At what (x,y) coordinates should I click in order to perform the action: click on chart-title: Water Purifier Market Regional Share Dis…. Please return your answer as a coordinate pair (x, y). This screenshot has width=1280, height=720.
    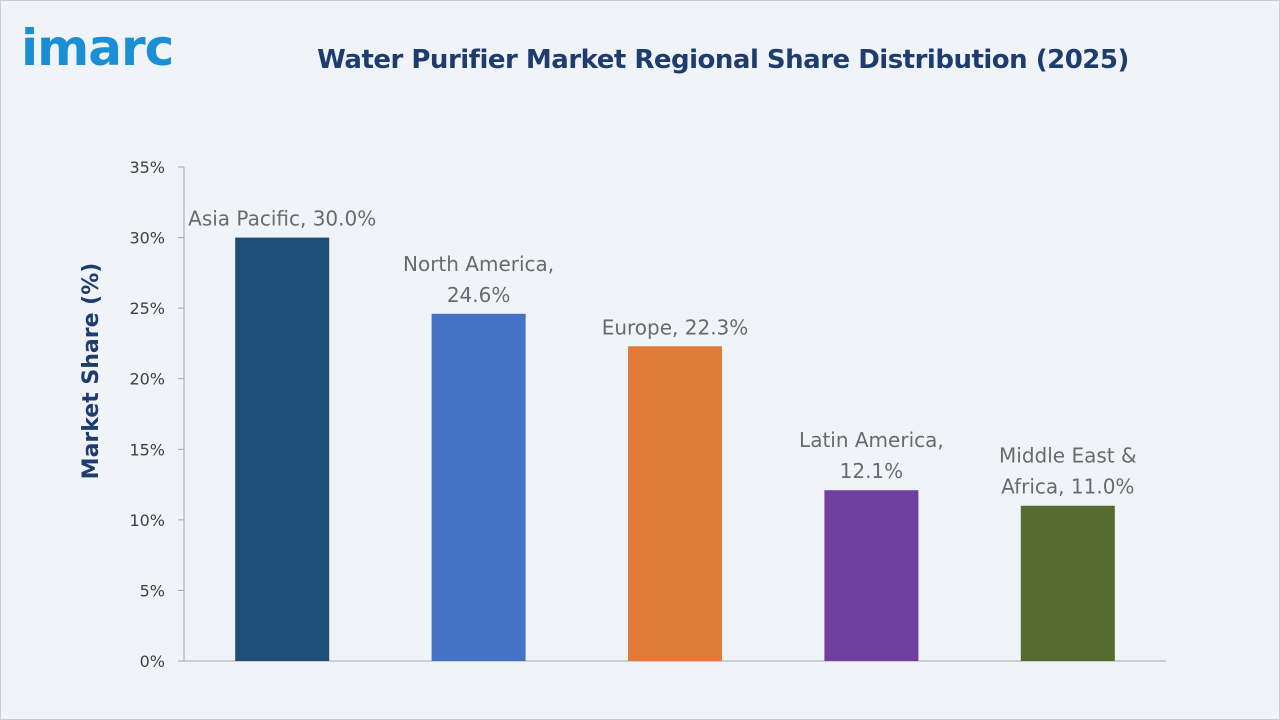
    Looking at the image, I should click on (723, 60).